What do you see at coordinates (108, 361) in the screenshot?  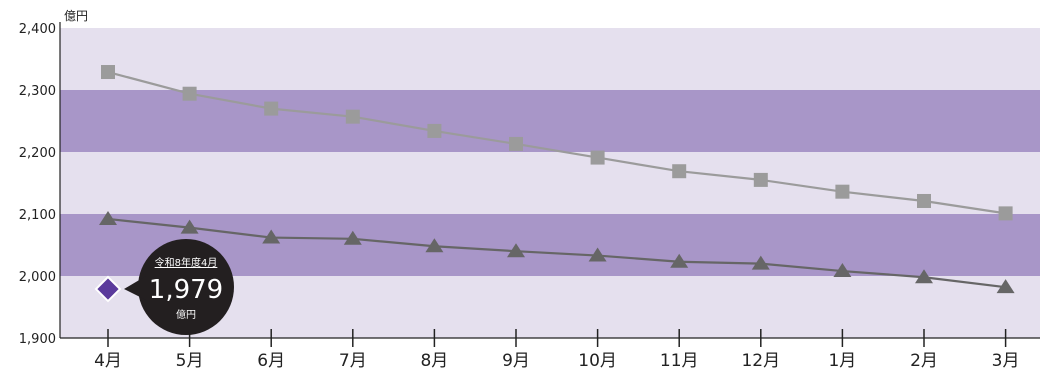 I see `x-tick-label: 4月` at bounding box center [108, 361].